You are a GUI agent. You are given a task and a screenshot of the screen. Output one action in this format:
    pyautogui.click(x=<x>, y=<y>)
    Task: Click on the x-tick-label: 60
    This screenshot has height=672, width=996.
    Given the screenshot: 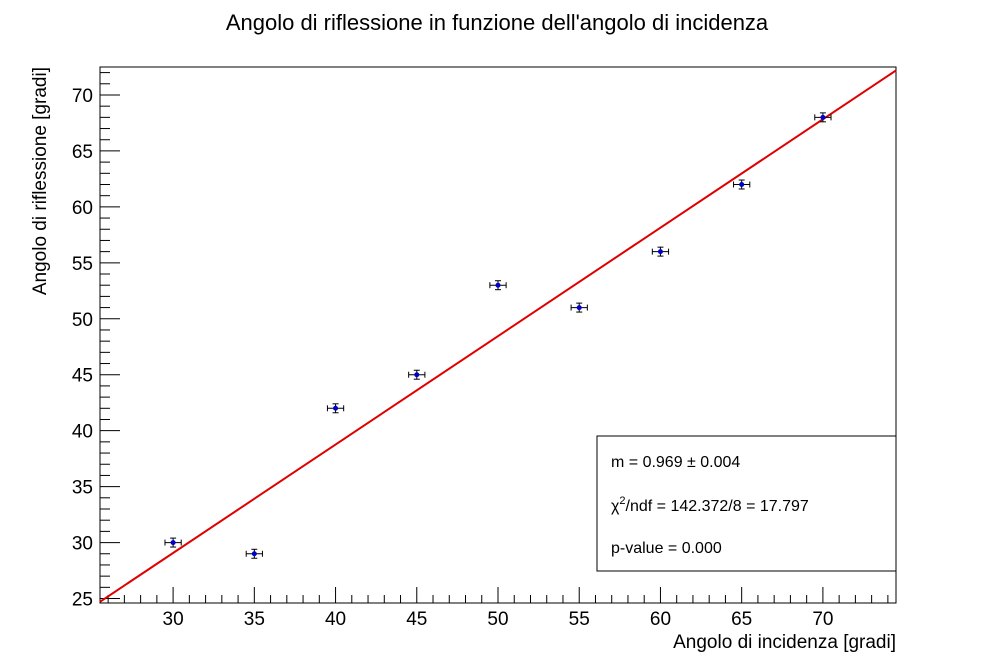 What is the action you would take?
    pyautogui.click(x=660, y=619)
    